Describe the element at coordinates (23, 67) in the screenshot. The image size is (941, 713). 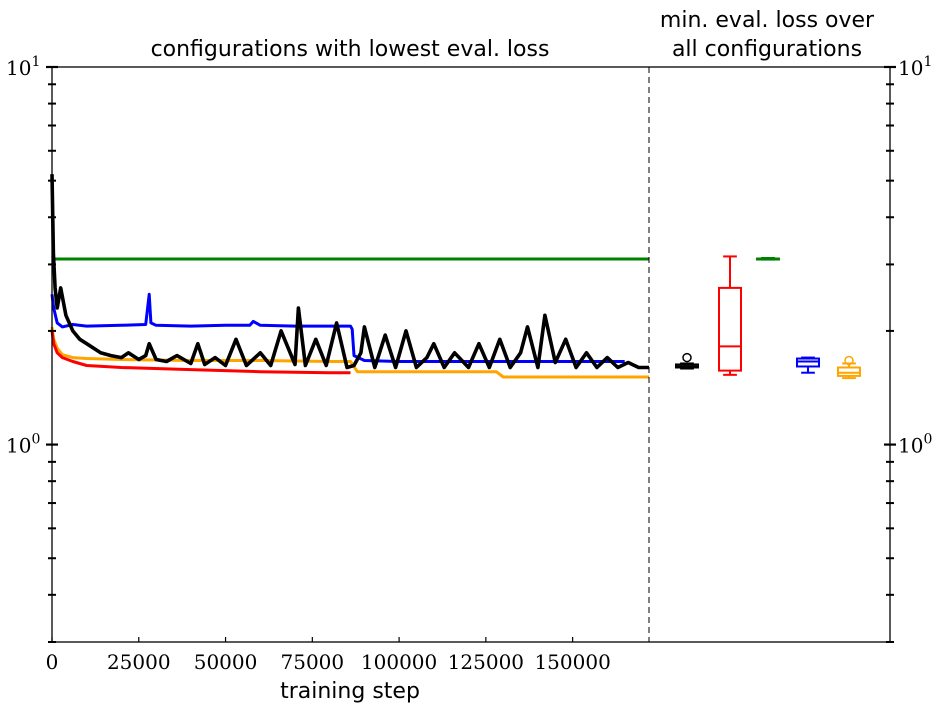
I see `y-tick-label-left-1: 10¹` at that location.